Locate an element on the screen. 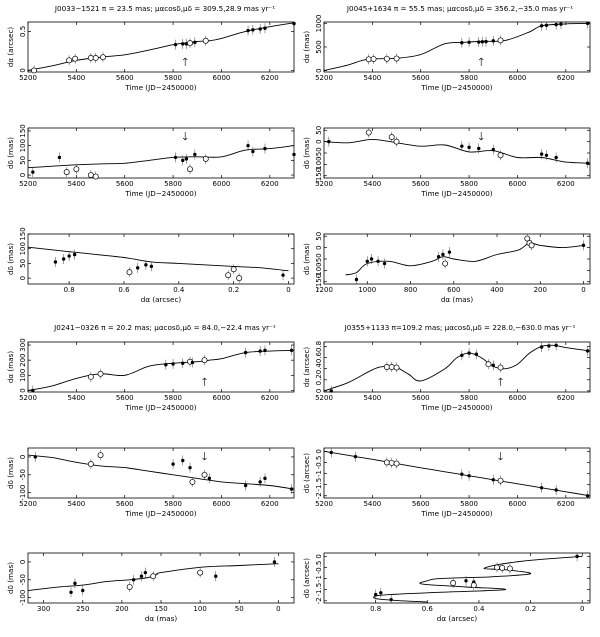 This screenshot has width=600, height=637. y-axis-label: dα (arcsec) is located at coordinates (306, 367).